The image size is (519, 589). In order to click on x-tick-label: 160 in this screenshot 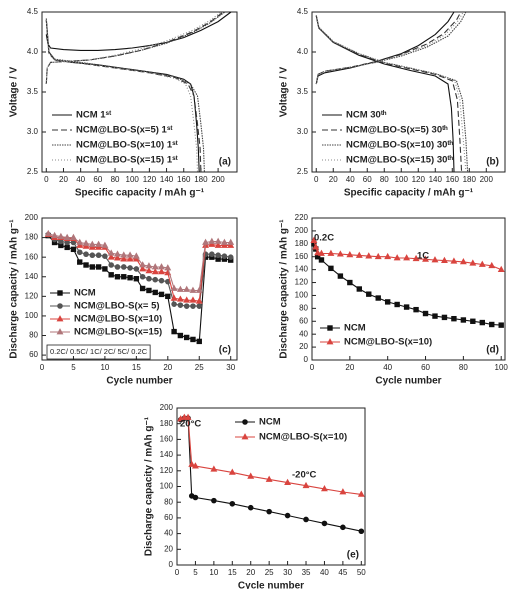, I will do `click(453, 179)`.